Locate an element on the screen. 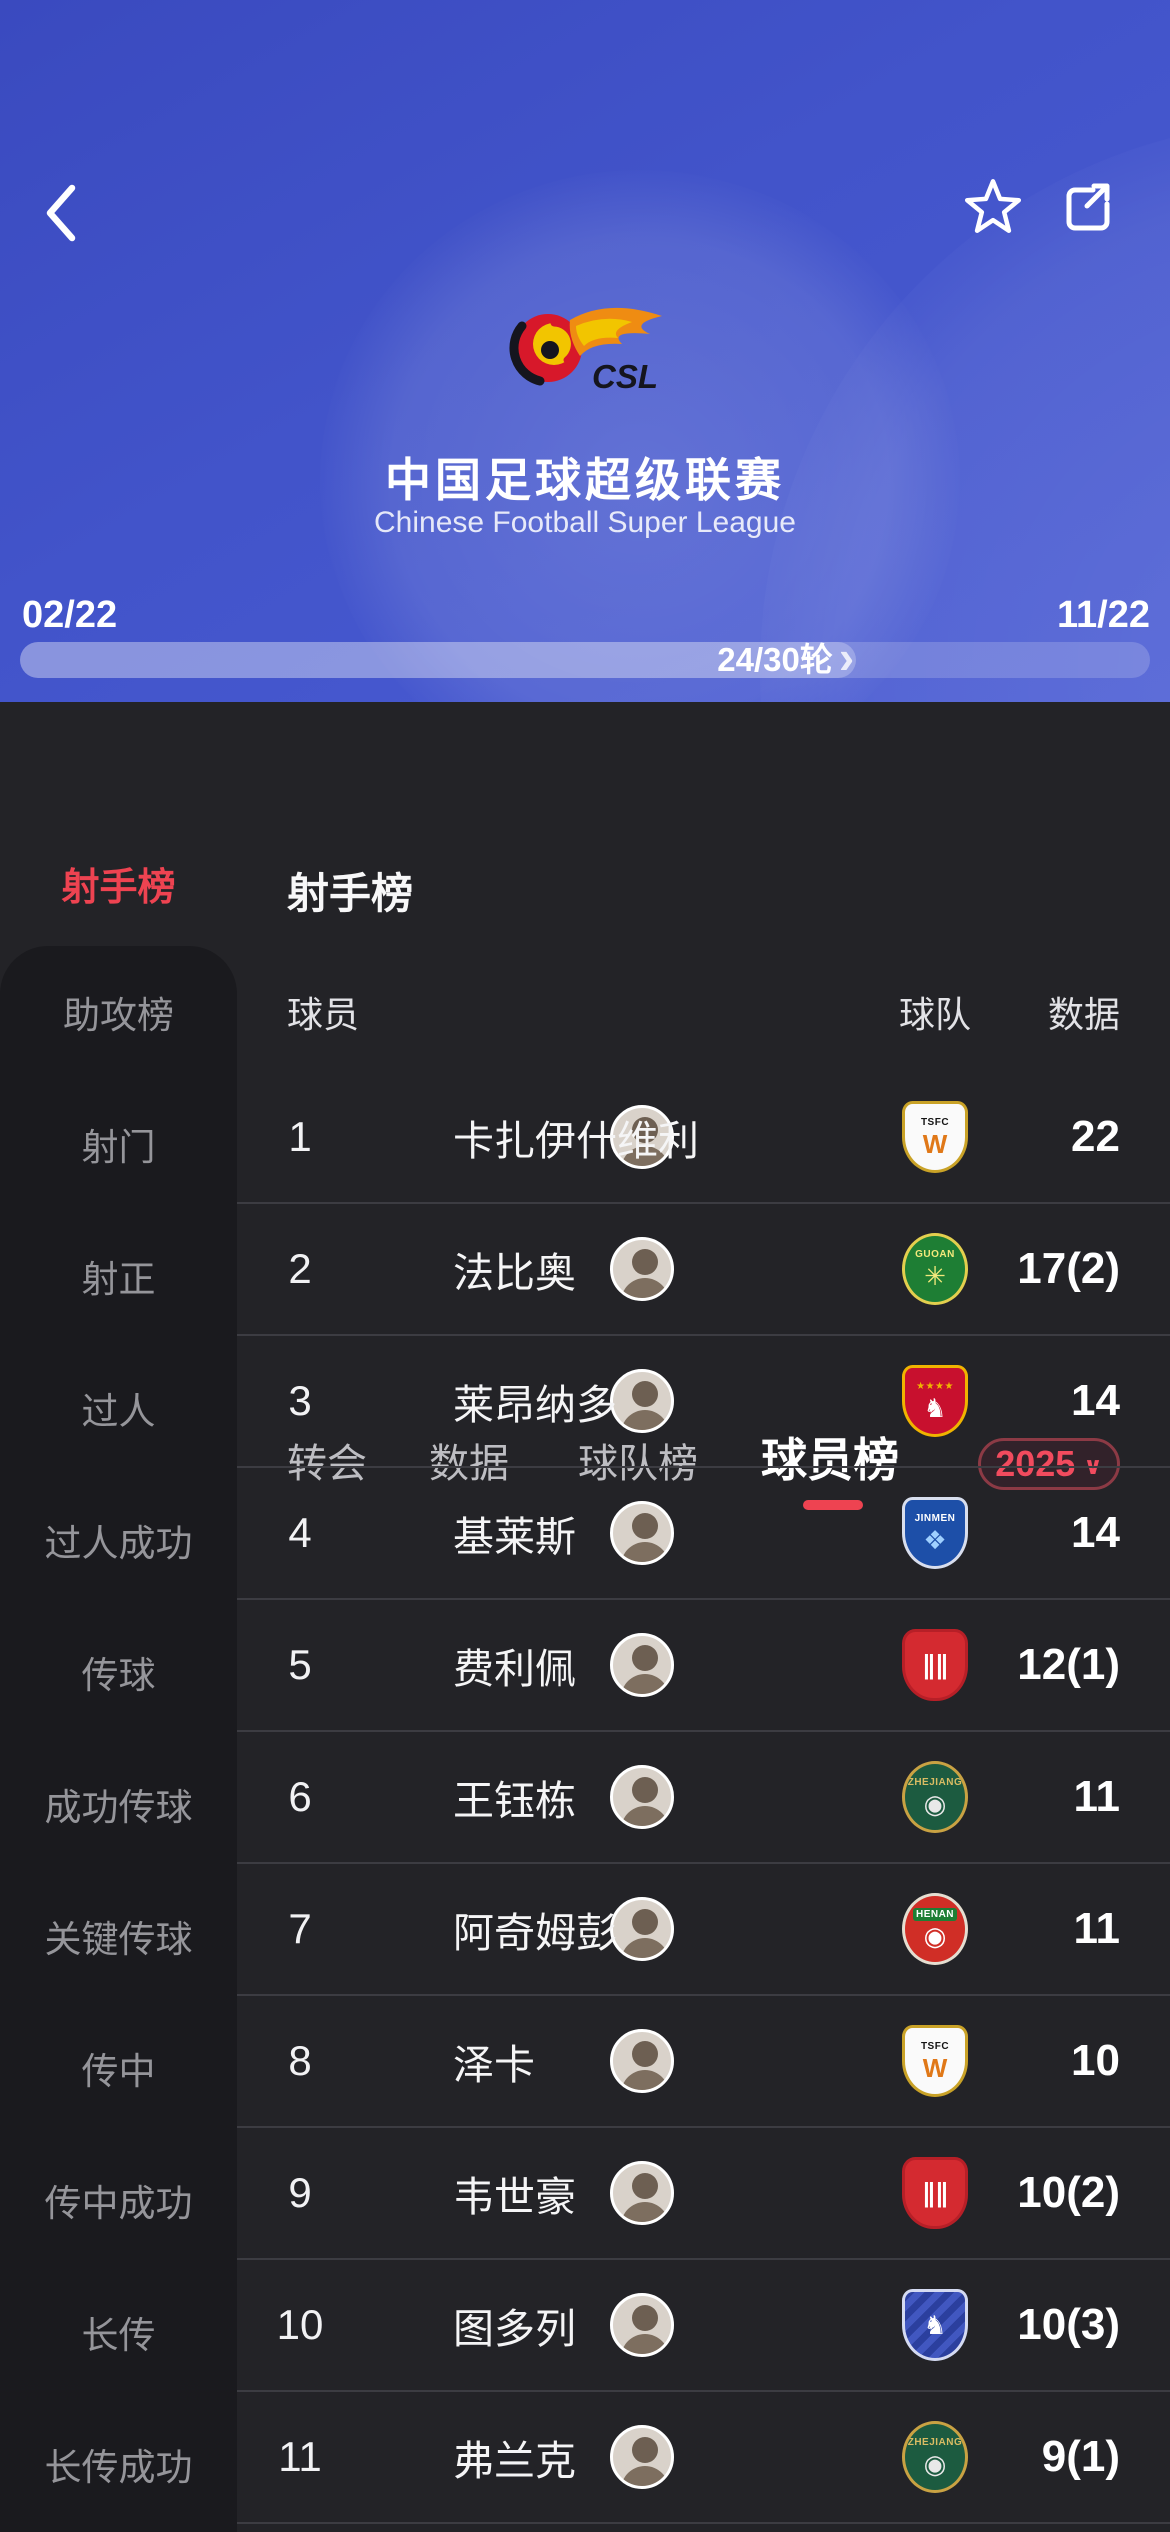 The width and height of the screenshot is (1170, 2532). chevron-left-icon is located at coordinates (61, 213).